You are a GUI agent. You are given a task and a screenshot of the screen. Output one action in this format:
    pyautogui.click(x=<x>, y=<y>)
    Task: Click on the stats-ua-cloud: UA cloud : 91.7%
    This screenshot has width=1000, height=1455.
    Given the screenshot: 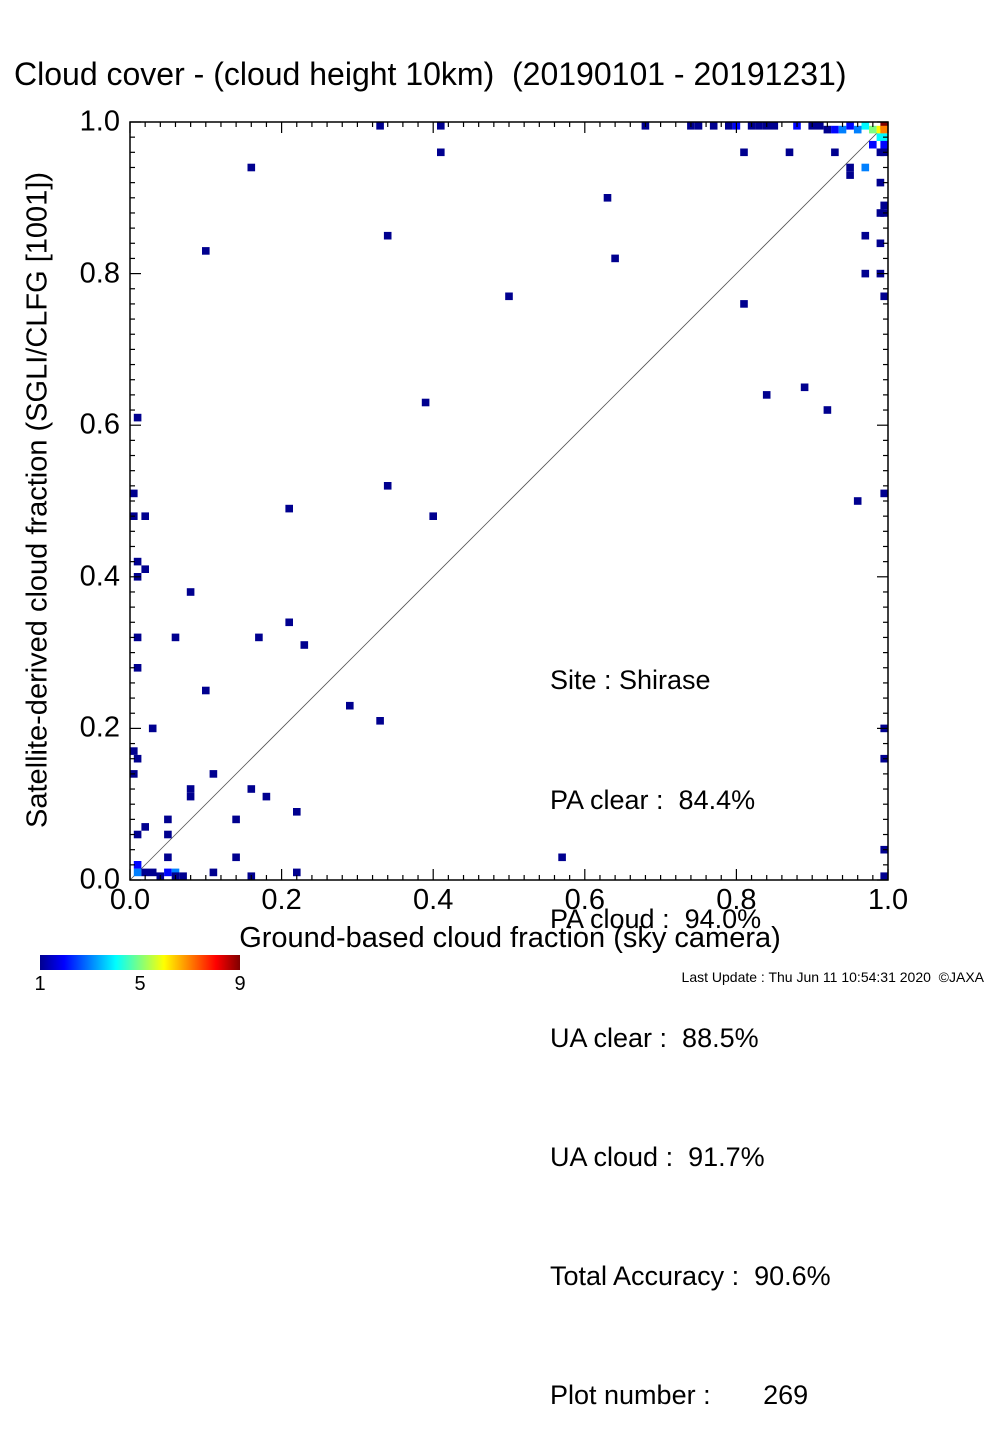 What is the action you would take?
    pyautogui.click(x=657, y=1156)
    